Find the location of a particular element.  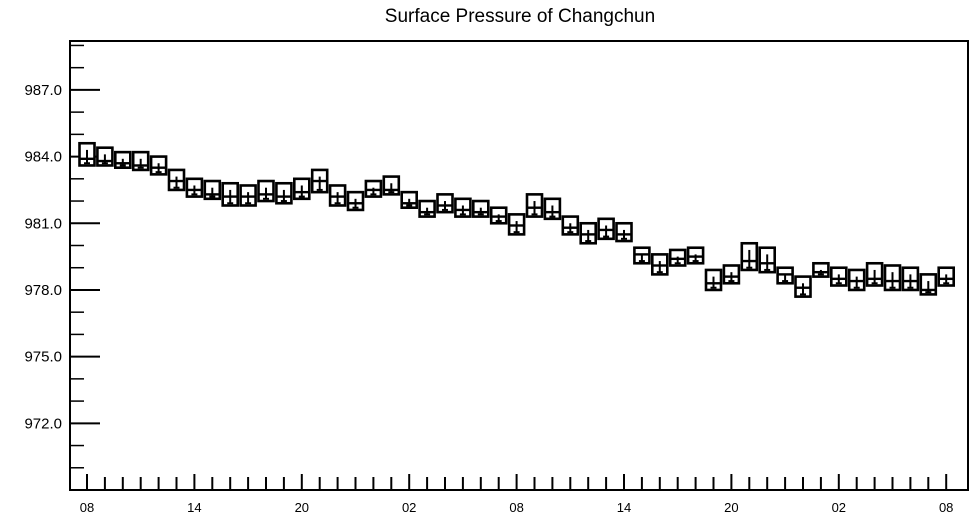

x-axis: 08 14 20 02 08 14 20 02 08 is located at coordinates (516, 494).